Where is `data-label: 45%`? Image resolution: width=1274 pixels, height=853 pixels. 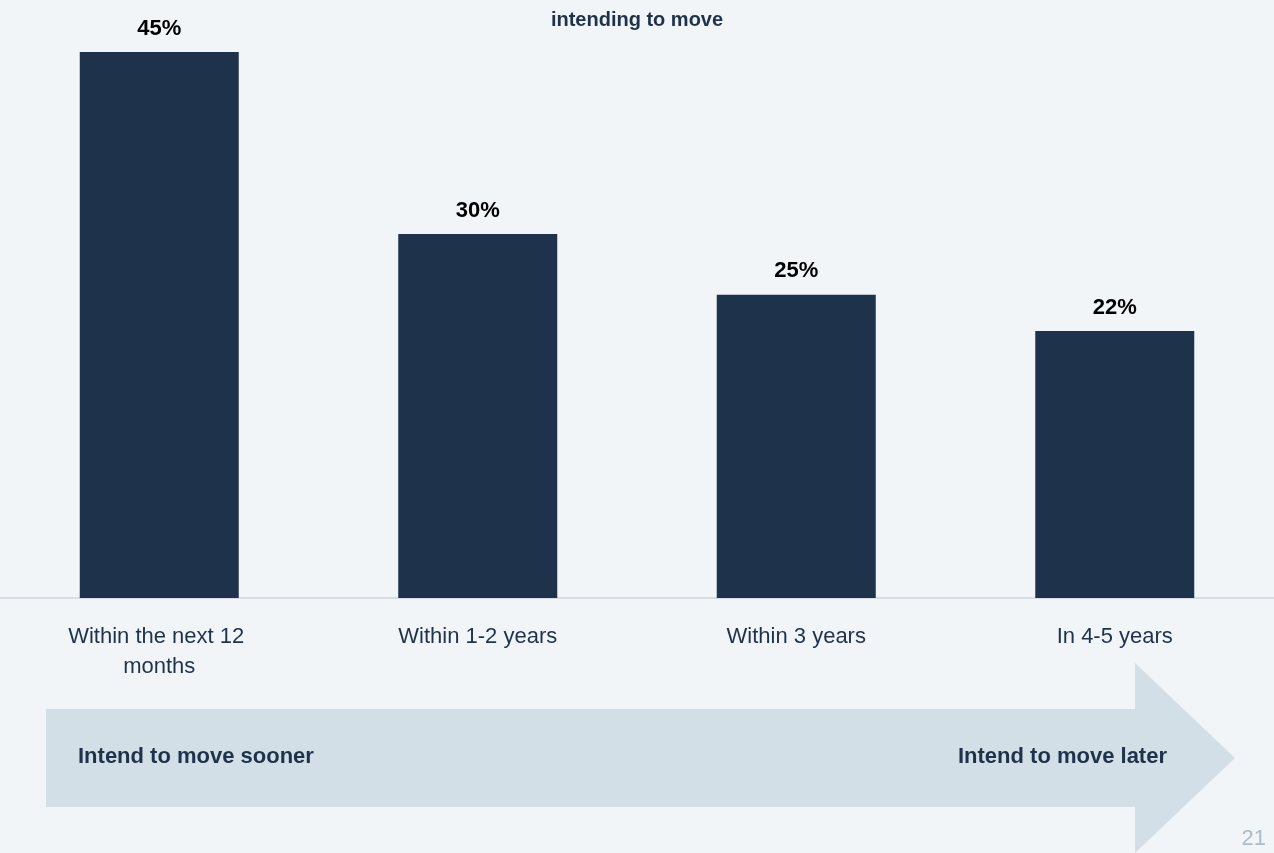 data-label: 45% is located at coordinates (159, 27).